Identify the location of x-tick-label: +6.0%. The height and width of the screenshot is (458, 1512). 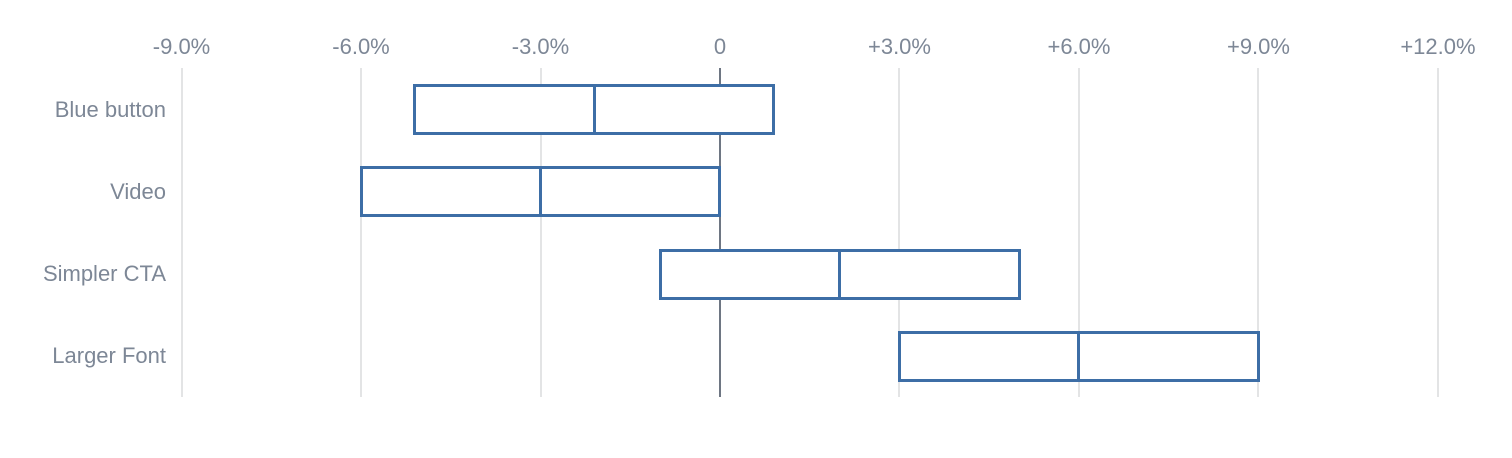
(1079, 46).